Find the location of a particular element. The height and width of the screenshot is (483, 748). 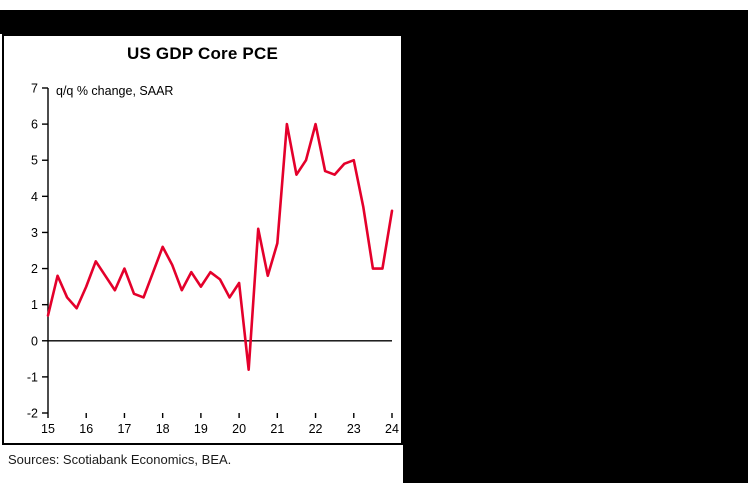

x-tick-label: 18 is located at coordinates (163, 429).